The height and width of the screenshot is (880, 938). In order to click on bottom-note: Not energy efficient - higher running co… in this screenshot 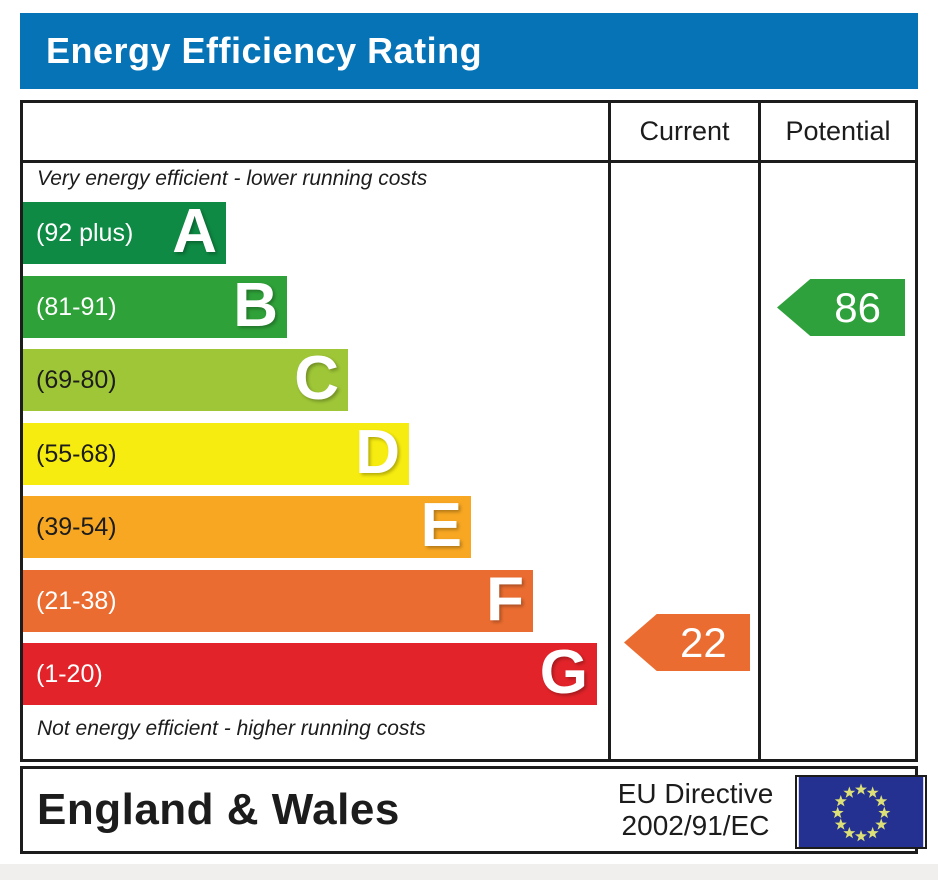, I will do `click(231, 728)`.